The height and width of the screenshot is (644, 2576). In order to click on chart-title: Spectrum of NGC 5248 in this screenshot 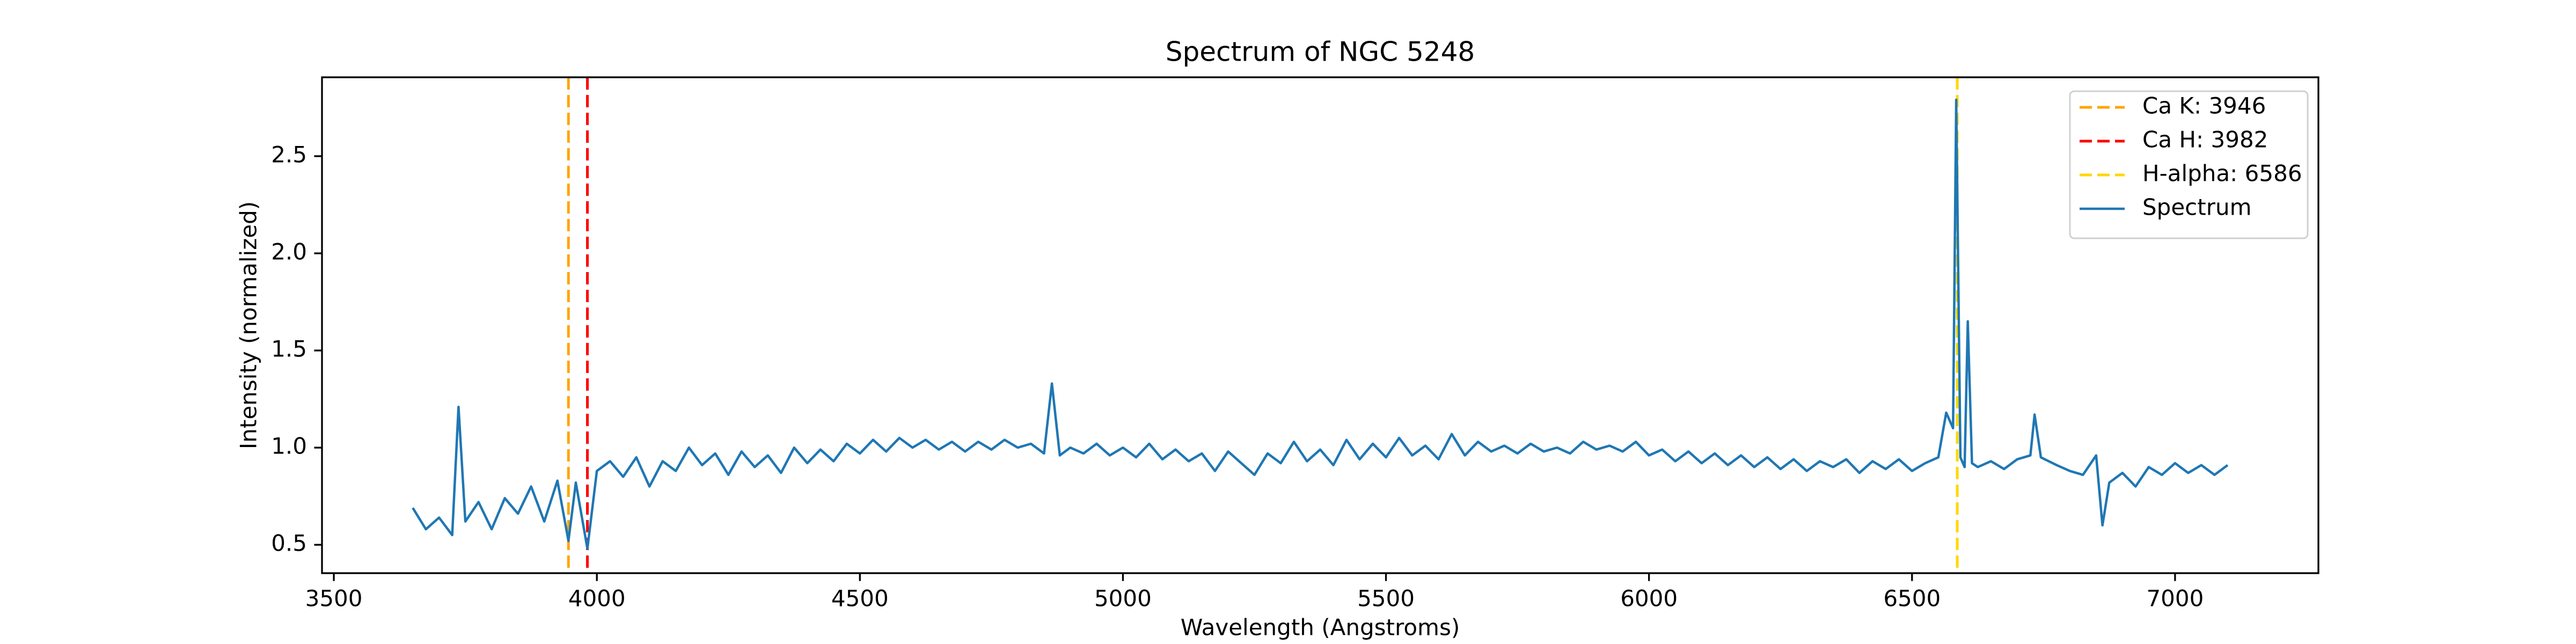, I will do `click(1320, 52)`.